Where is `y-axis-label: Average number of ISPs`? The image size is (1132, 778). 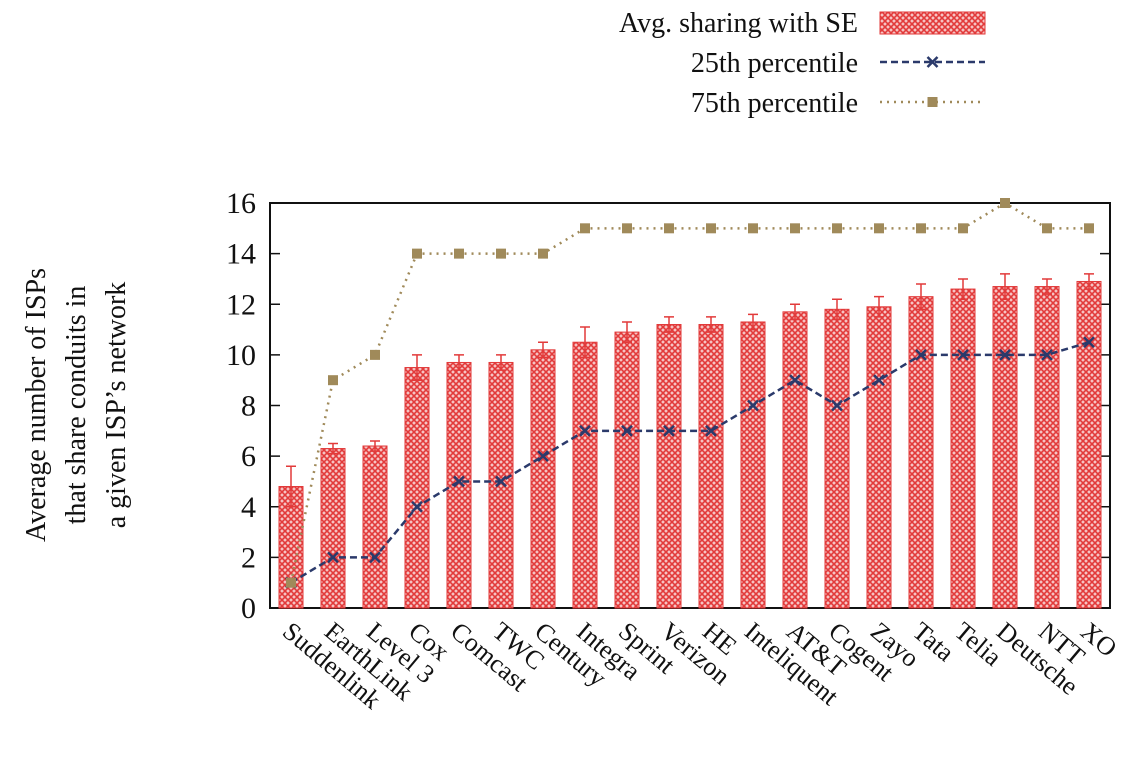 y-axis-label: Average number of ISPs is located at coordinates (36, 405).